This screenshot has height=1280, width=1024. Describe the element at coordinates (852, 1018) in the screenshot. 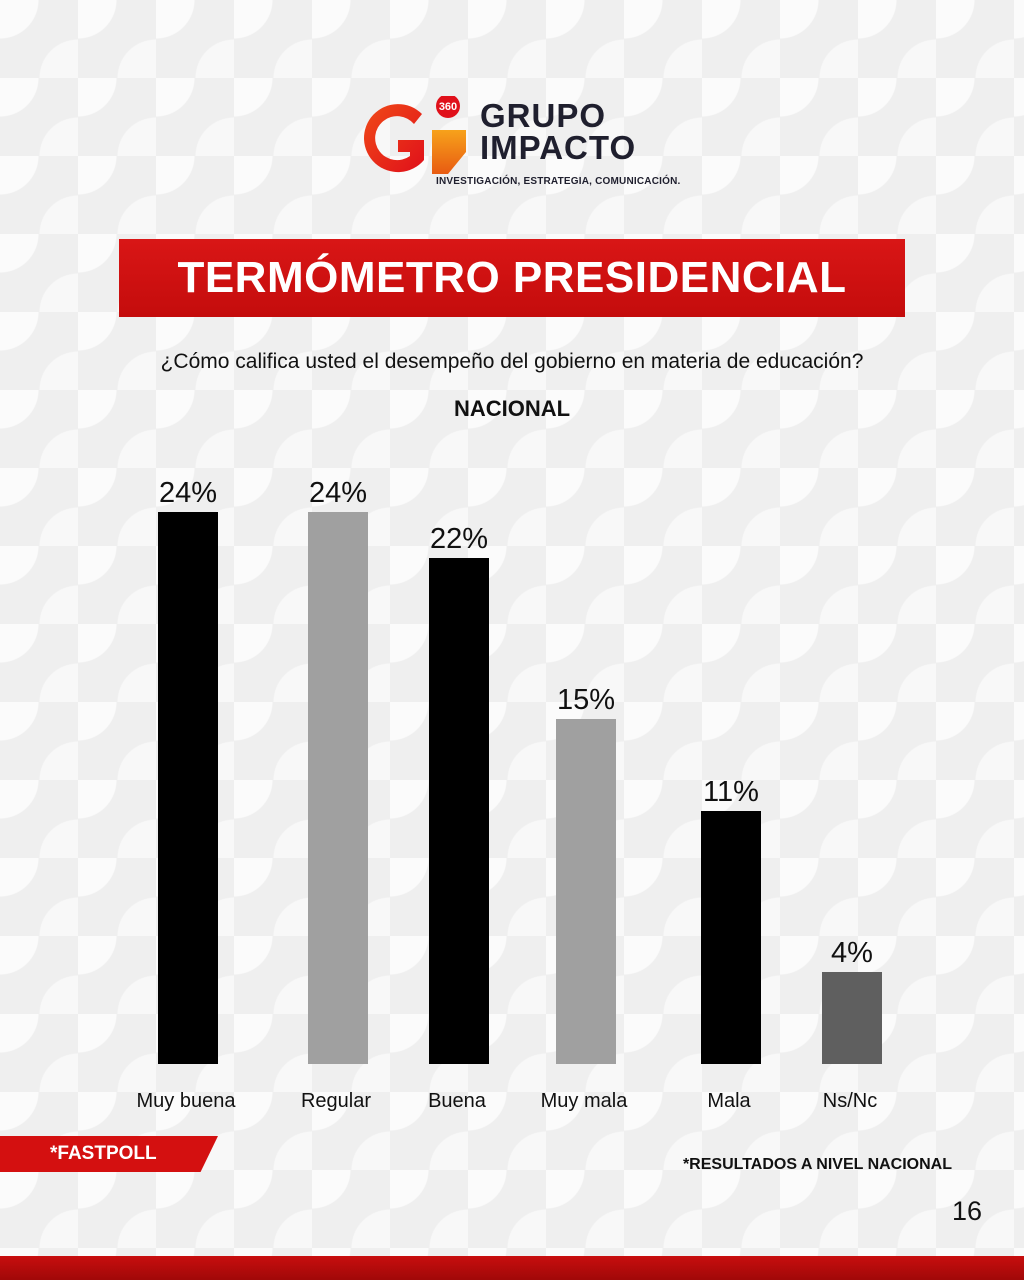

I see `bar-ns-nc` at that location.